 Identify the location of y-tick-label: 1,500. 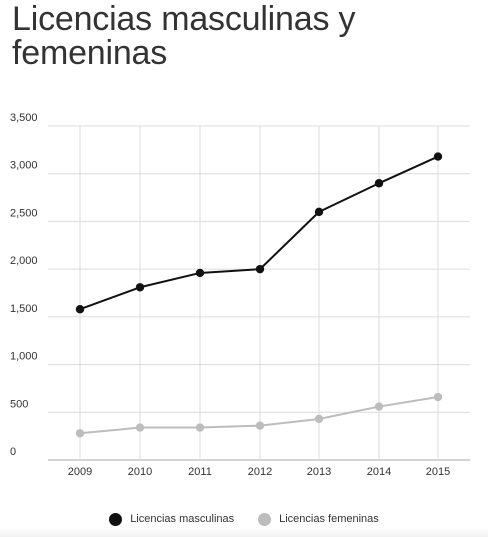
(24, 309).